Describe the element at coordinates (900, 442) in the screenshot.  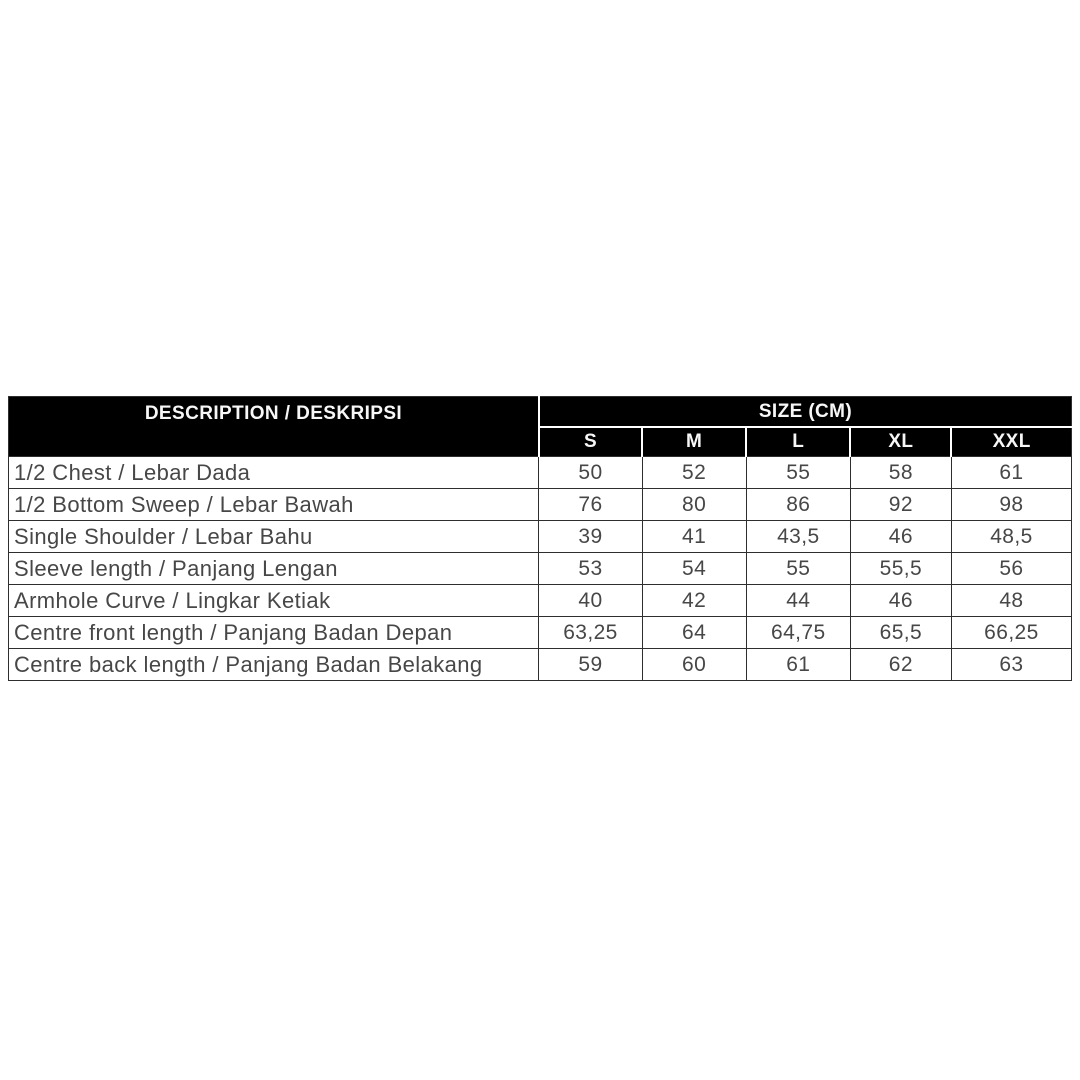
I see `size-col-header-xl: XL` at that location.